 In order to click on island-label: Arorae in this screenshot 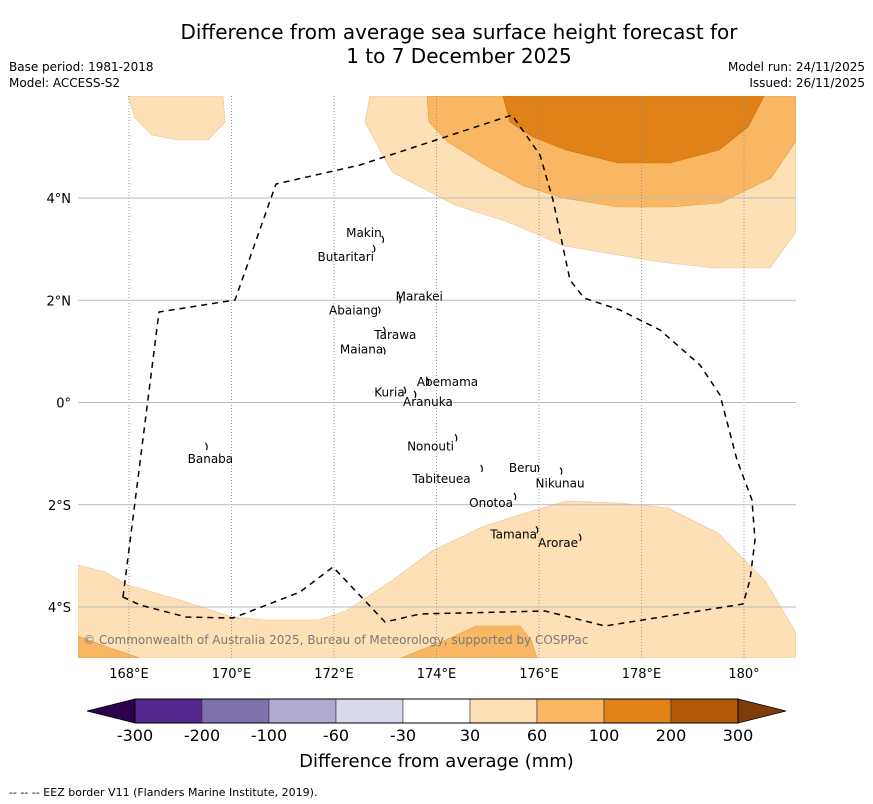, I will do `click(558, 543)`.